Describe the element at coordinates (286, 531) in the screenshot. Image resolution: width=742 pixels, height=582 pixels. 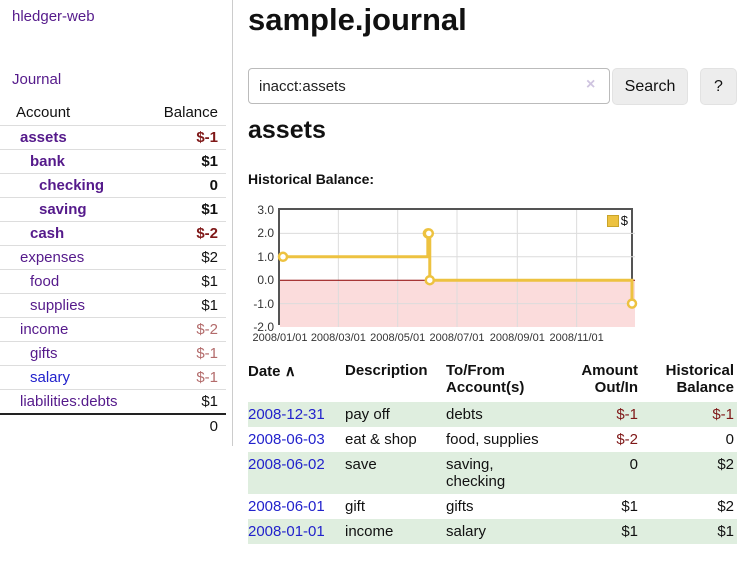
I see `transaction-date-link: 2008-01-01` at that location.